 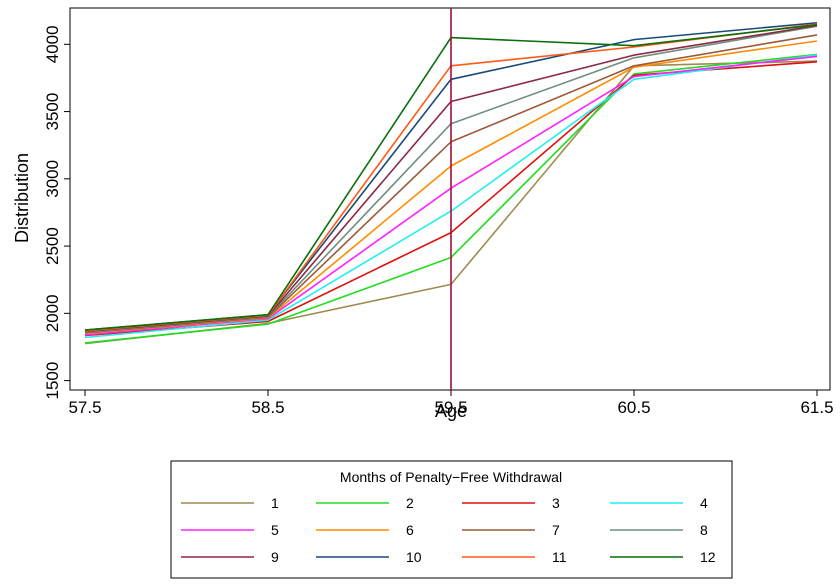 I want to click on x-tick-label: 57.5, so click(x=84, y=407).